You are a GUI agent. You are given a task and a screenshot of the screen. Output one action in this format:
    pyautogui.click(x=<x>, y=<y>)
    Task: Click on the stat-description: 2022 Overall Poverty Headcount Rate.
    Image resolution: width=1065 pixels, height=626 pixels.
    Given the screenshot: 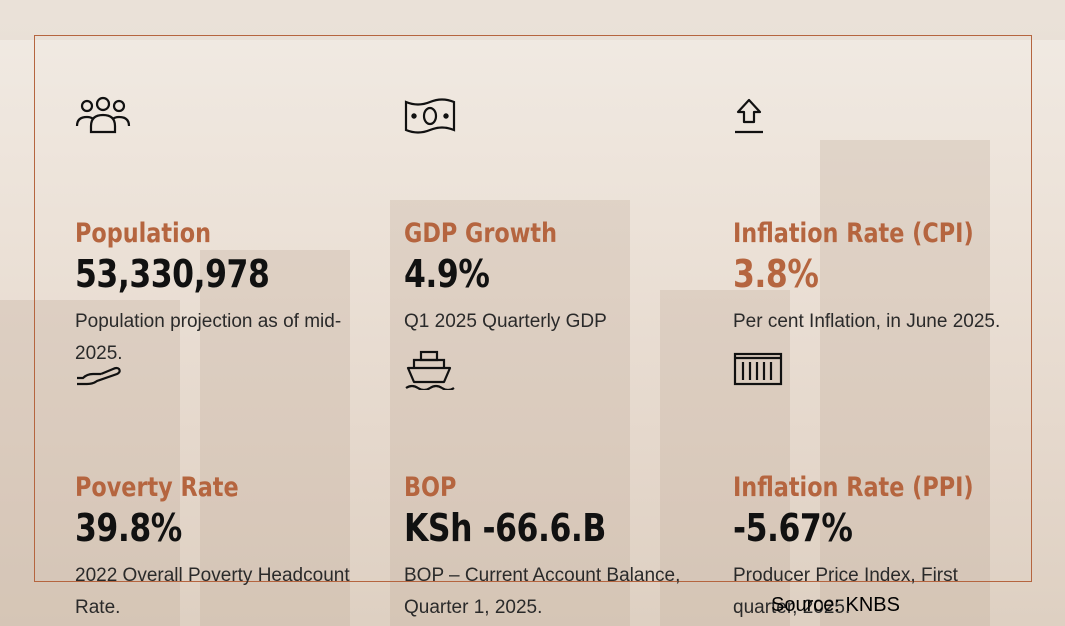 What is the action you would take?
    pyautogui.click(x=212, y=591)
    